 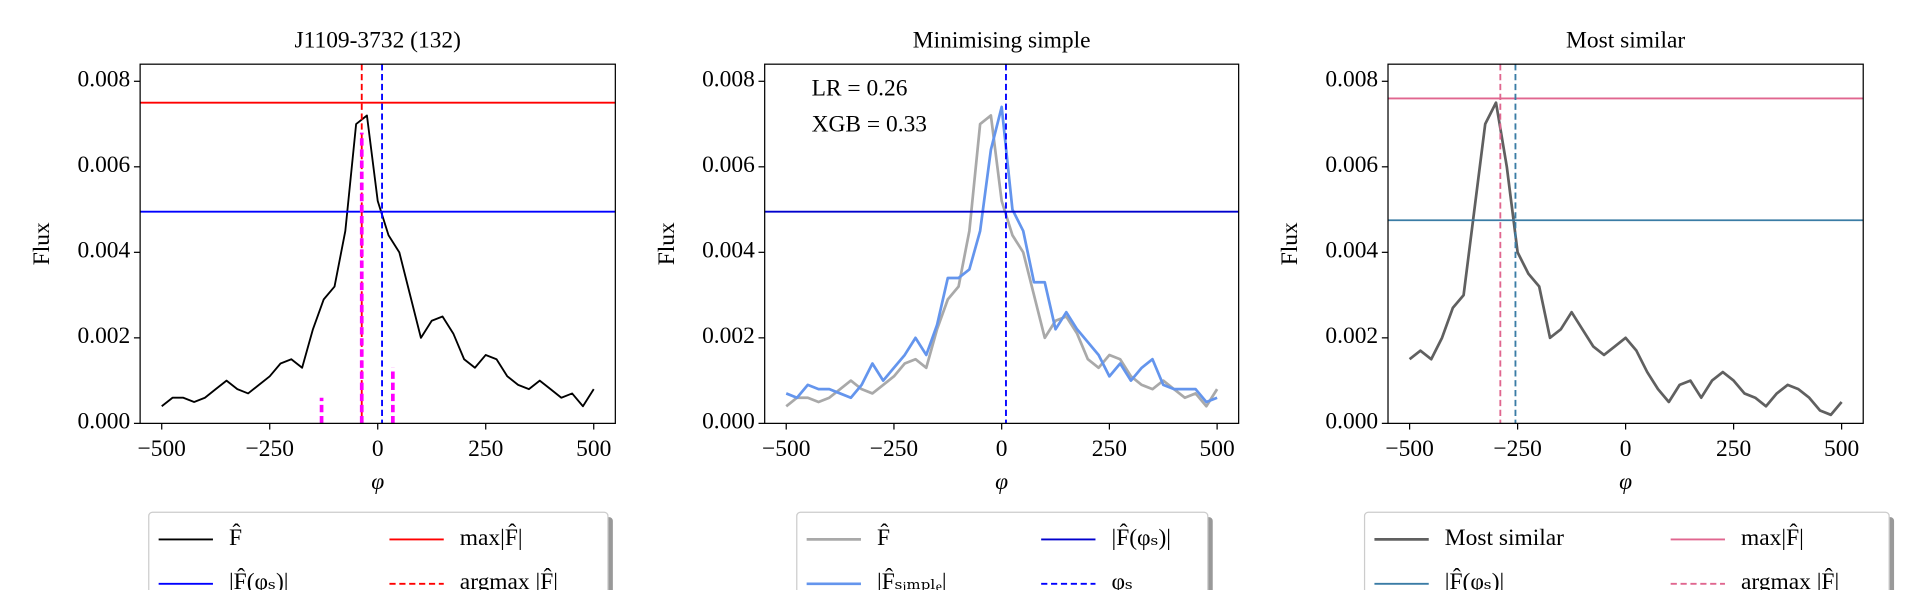 I want to click on legend-label: φₛ, so click(x=1122, y=579).